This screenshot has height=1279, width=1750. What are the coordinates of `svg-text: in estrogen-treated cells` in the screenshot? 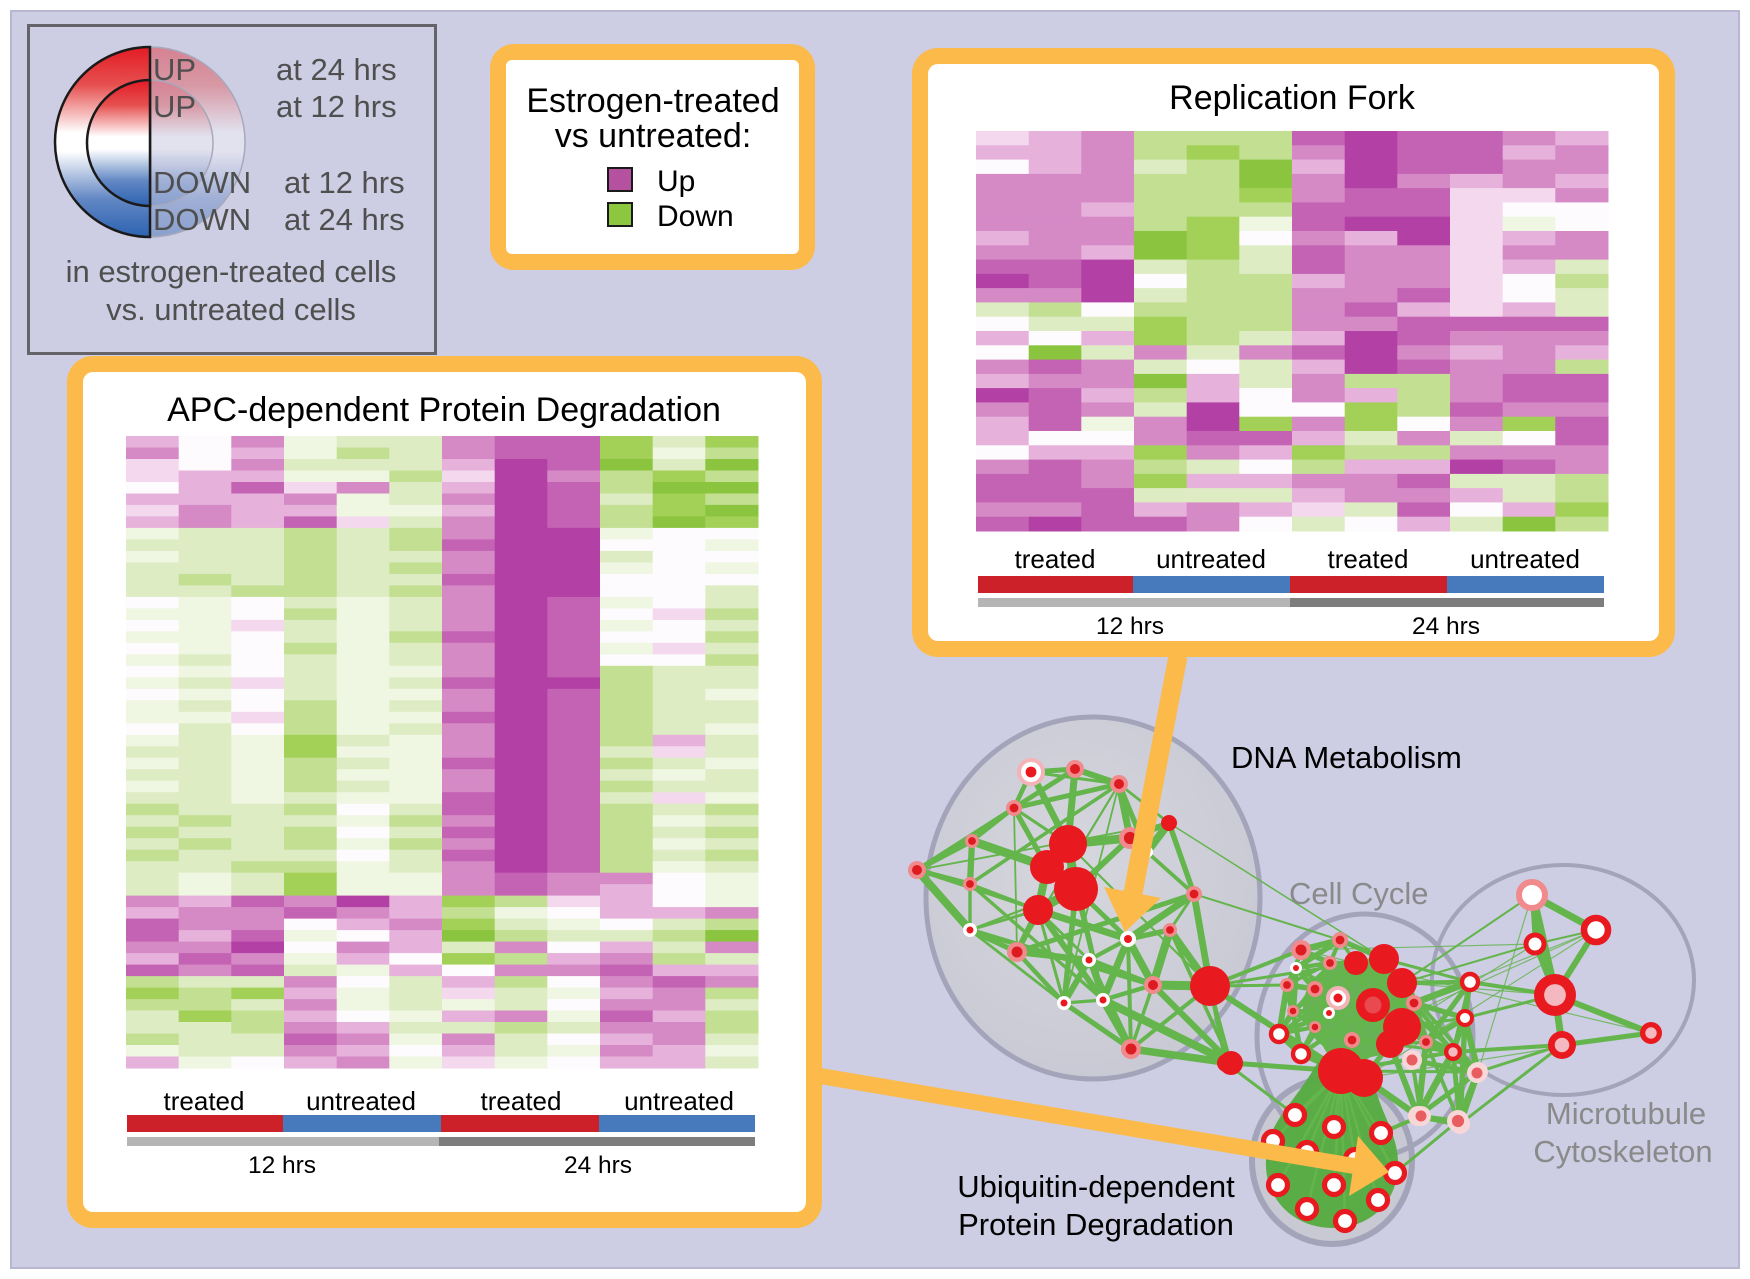 It's located at (231, 271).